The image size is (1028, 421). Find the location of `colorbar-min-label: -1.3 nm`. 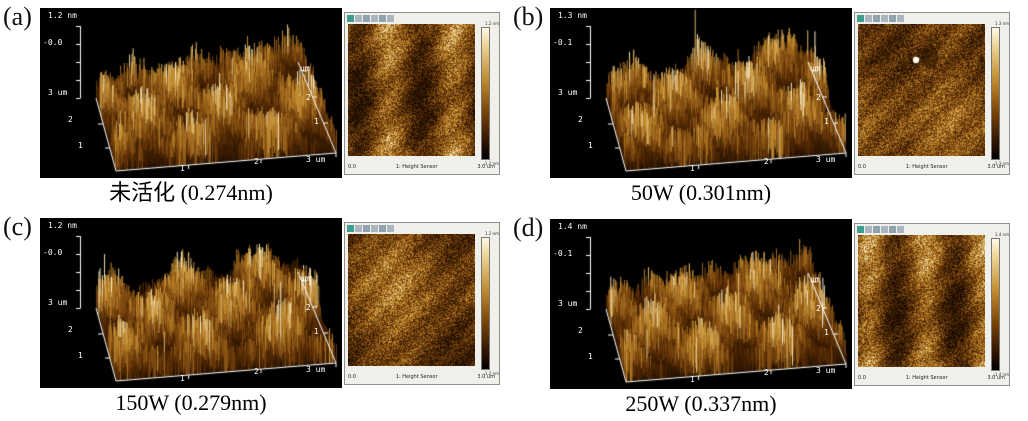

colorbar-min-label: -1.3 nm is located at coordinates (1001, 163).